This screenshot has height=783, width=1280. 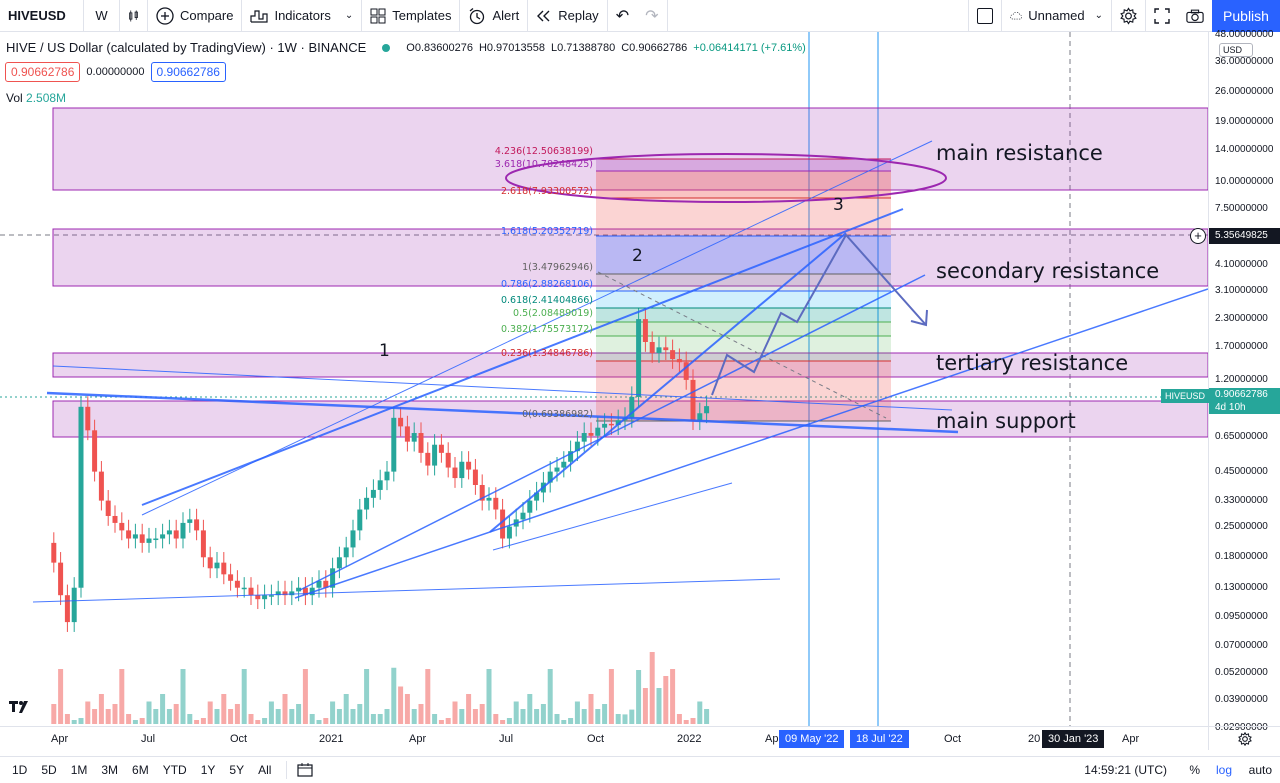 I want to click on axis-settings-button, so click(x=1244, y=738).